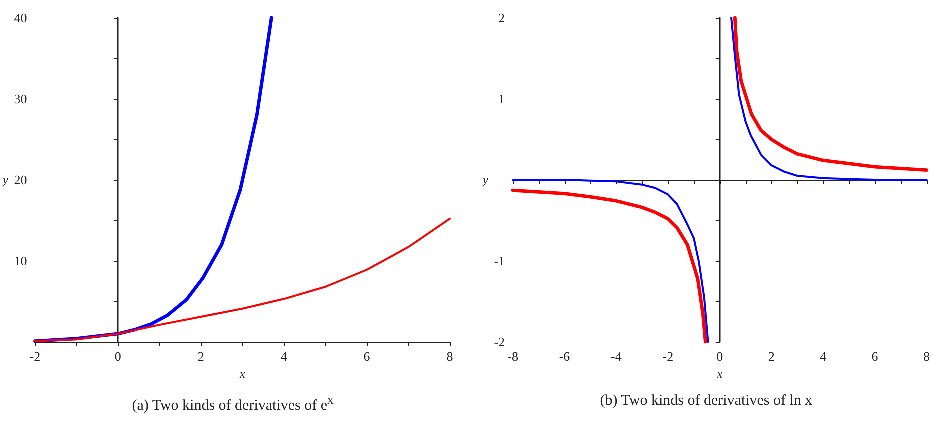  Describe the element at coordinates (513, 356) in the screenshot. I see `x-tick-label: -8` at that location.